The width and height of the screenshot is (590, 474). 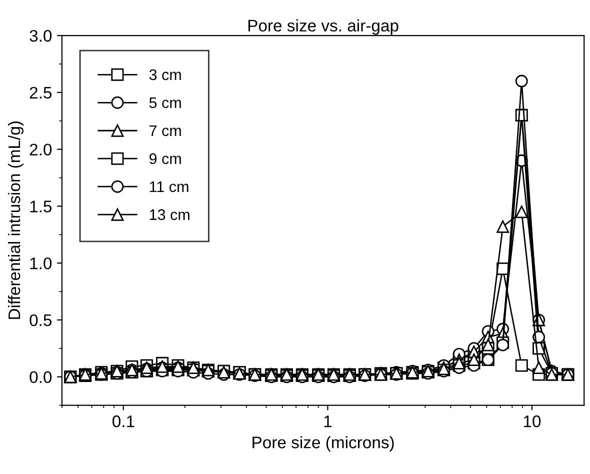 I want to click on y-tick-label: 1.5, so click(x=41, y=206).